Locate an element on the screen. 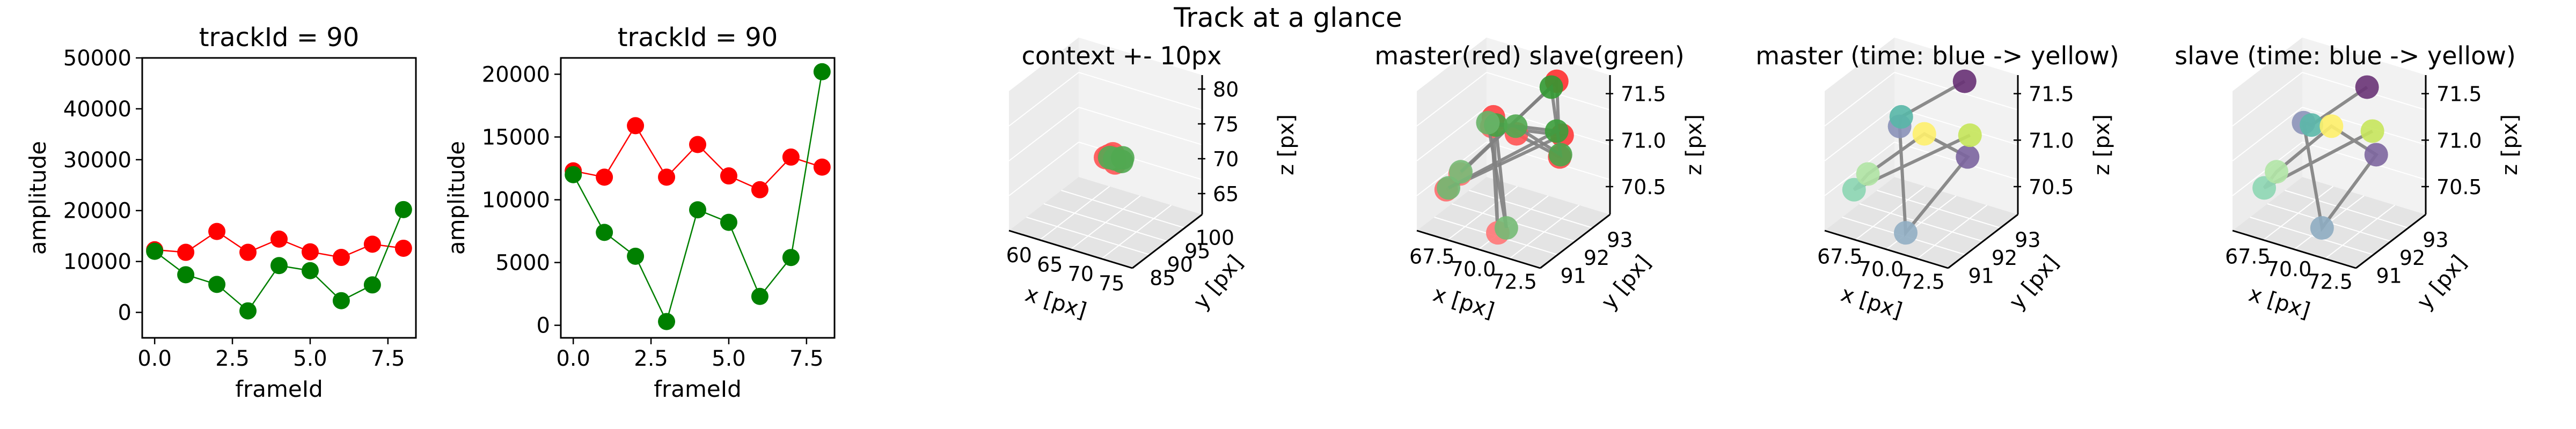 This screenshot has width=2576, height=429. x-tick-label: 75 is located at coordinates (1111, 283).